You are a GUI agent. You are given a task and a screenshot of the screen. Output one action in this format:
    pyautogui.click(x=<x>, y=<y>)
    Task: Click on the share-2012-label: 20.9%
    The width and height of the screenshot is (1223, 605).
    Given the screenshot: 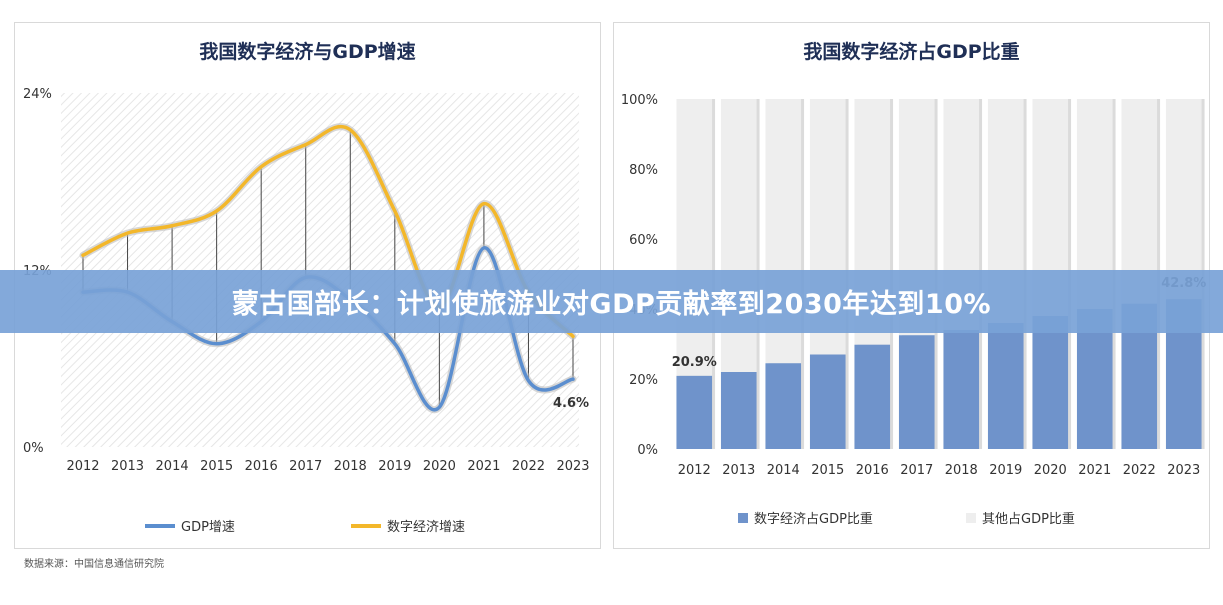 What is the action you would take?
    pyautogui.click(x=694, y=362)
    